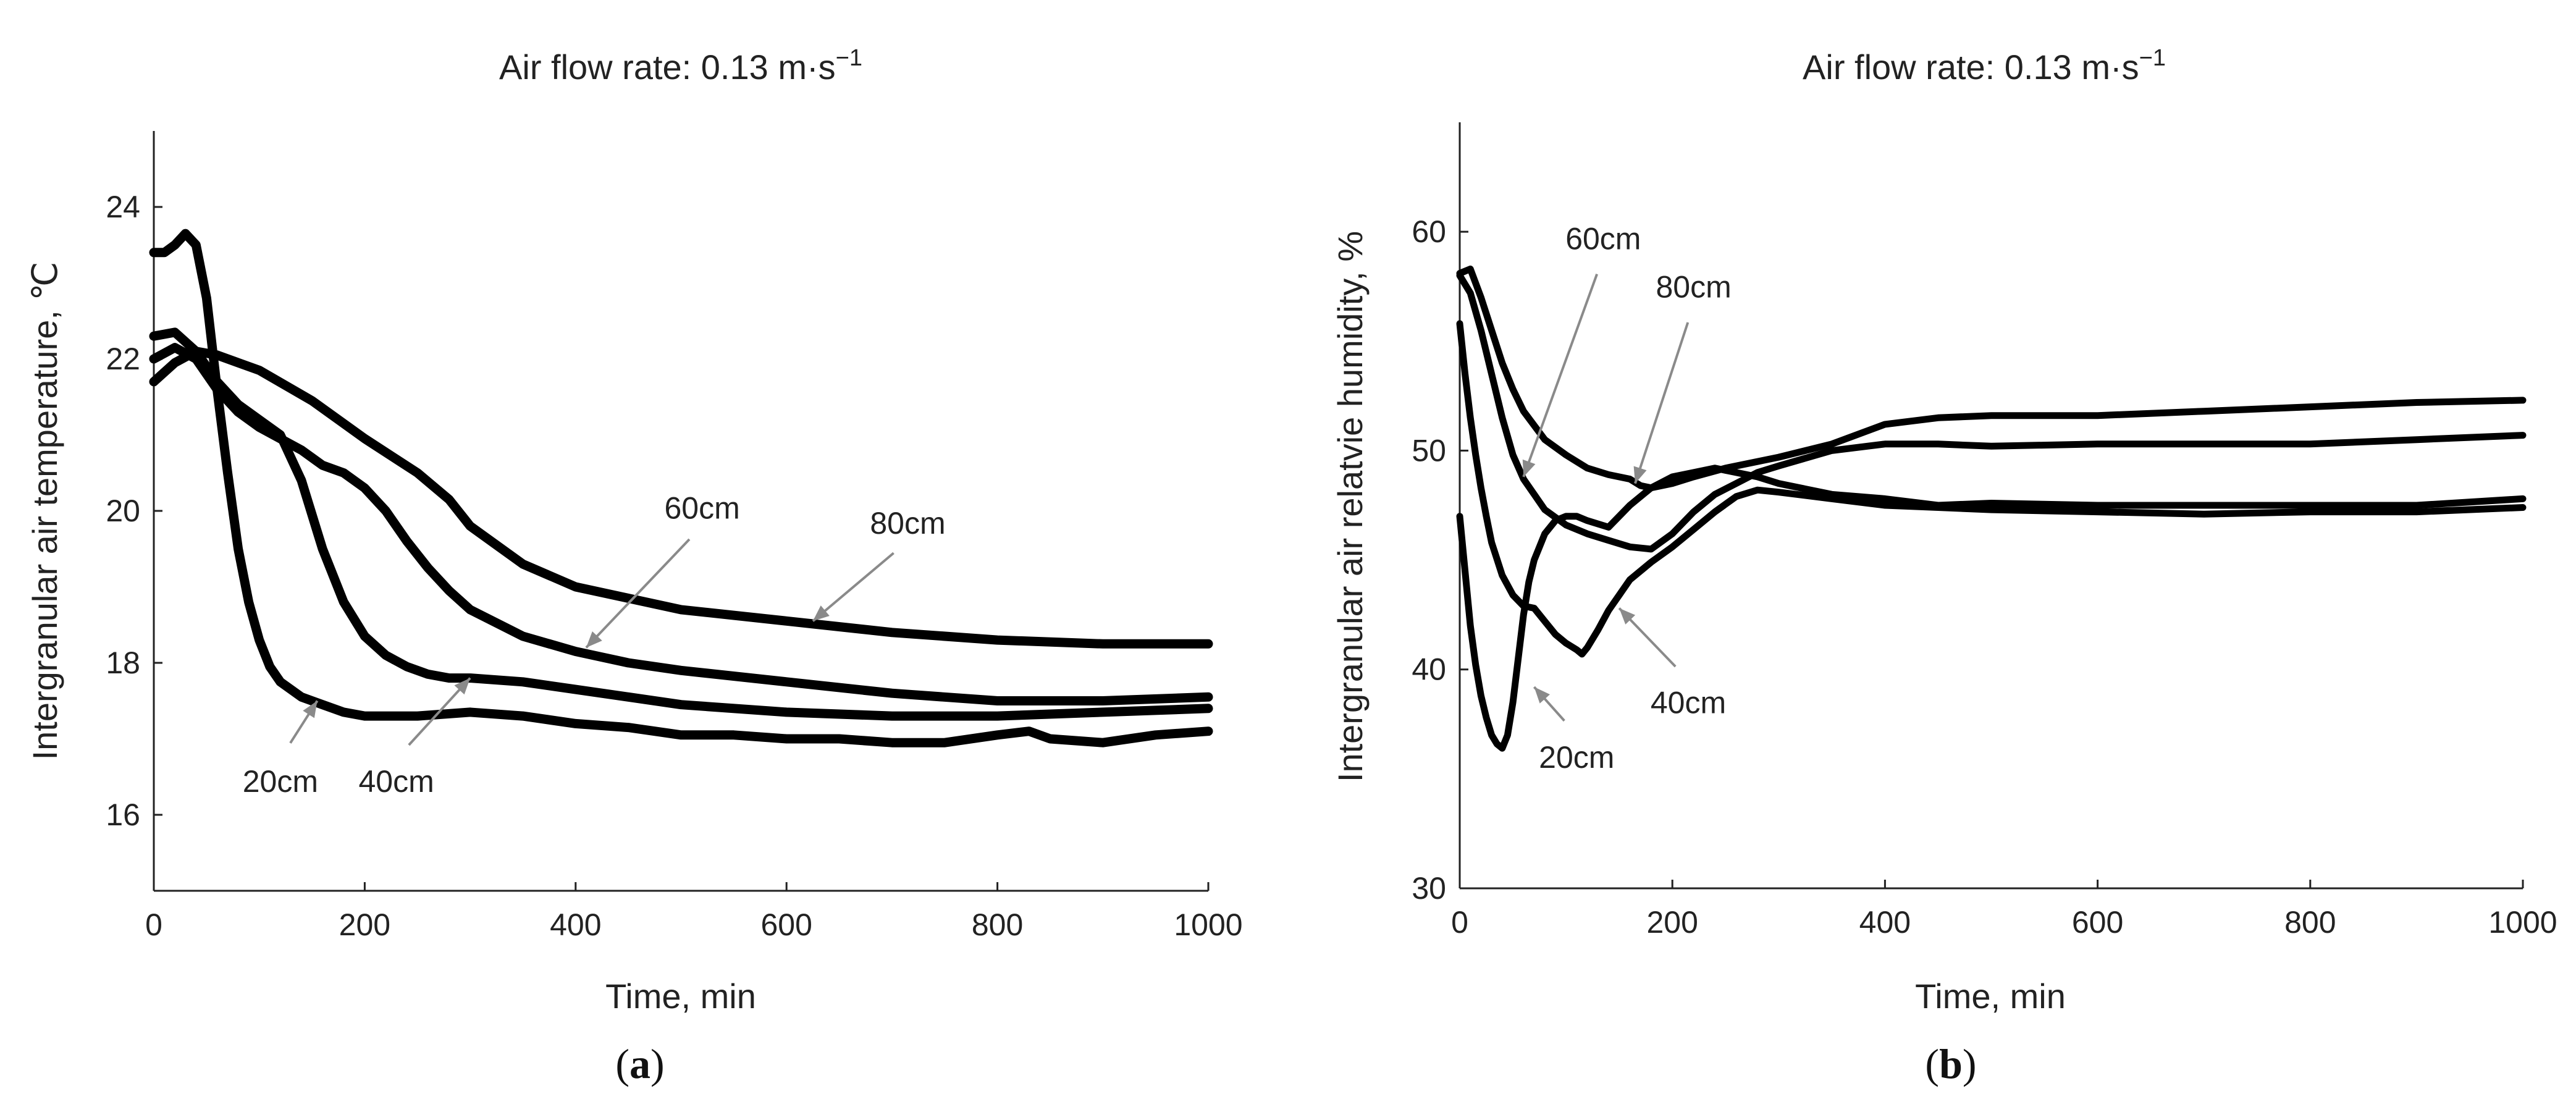  I want to click on panel-b-x-tick-label: 1000, so click(2522, 923).